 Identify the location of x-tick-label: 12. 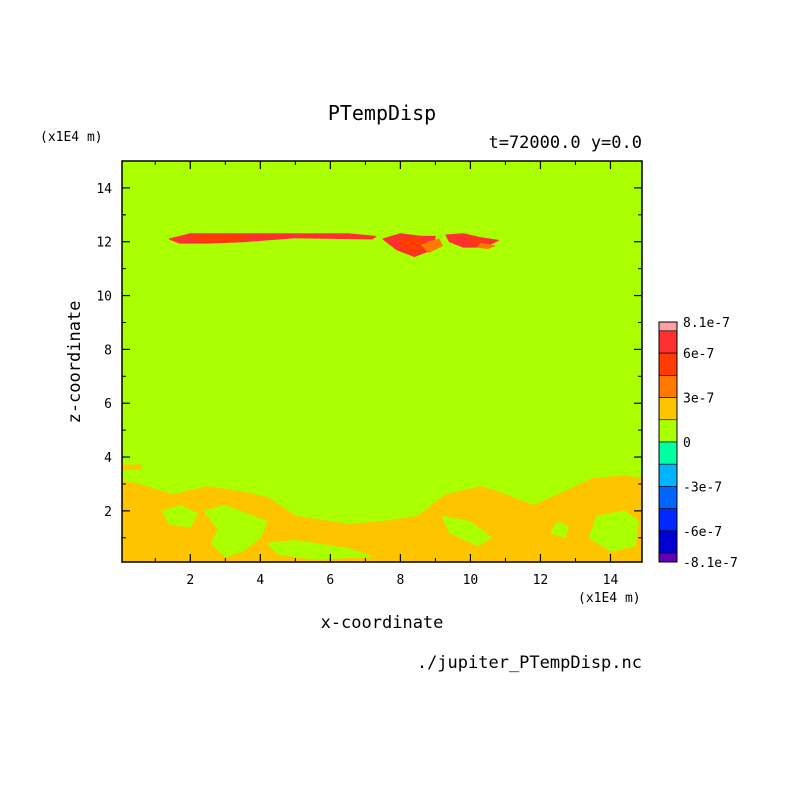
(541, 580).